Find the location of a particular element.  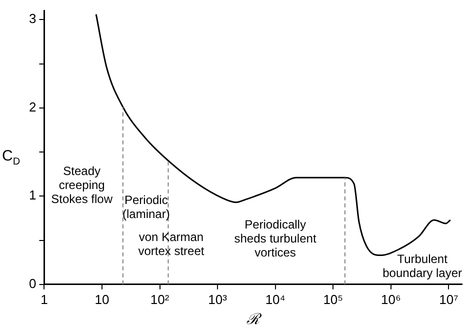

x-axis-title: ℛ is located at coordinates (254, 319).